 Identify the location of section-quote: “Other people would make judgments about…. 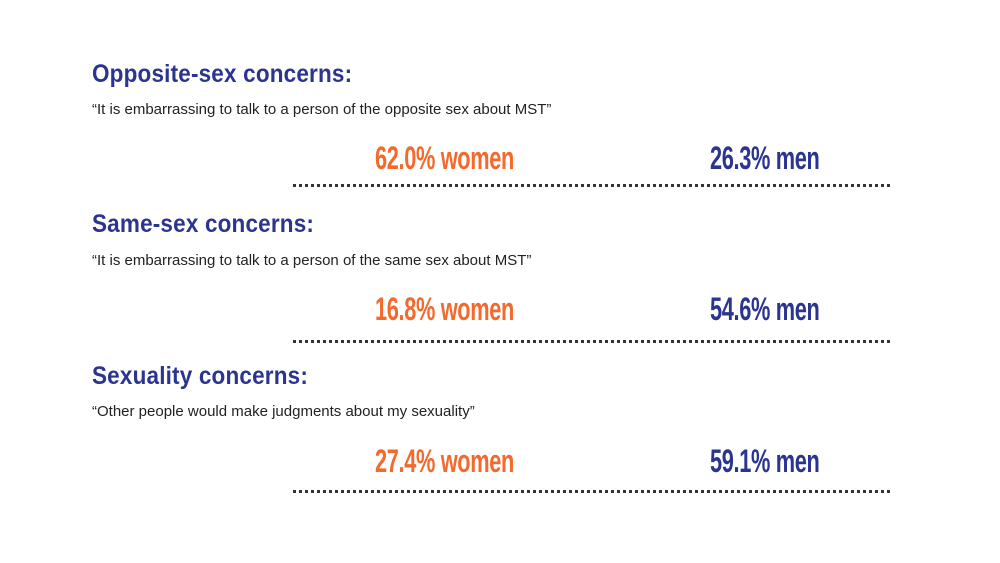
(283, 411).